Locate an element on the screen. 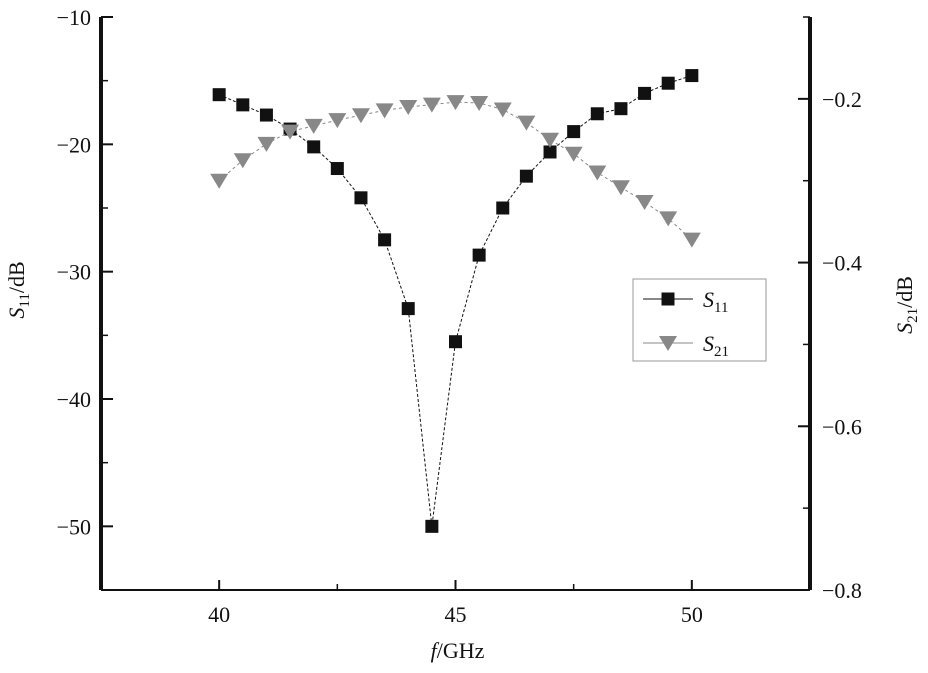 The height and width of the screenshot is (673, 928). y-left-tick-label: −20 is located at coordinates (74, 144).